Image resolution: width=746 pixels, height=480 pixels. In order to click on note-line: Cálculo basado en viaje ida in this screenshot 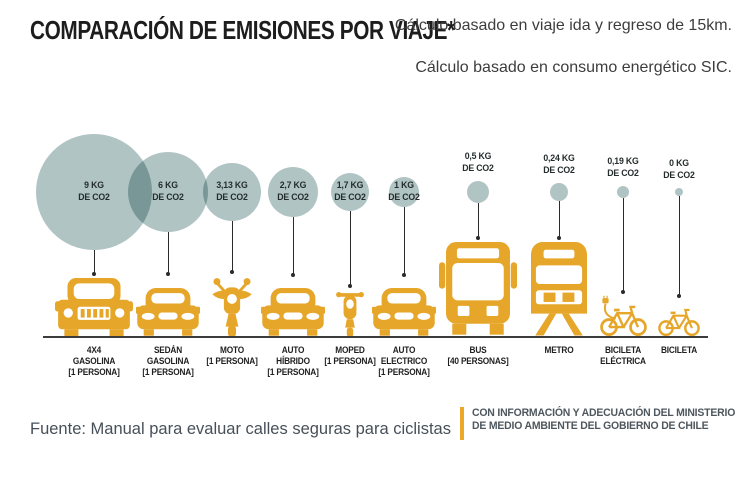, I will do `click(492, 25)`.